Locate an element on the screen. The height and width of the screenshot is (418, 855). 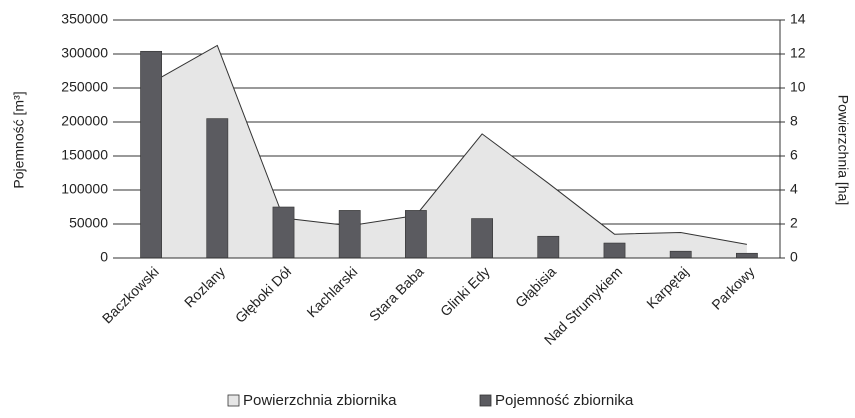
legend-label: Pojemność zbiornika is located at coordinates (564, 400).